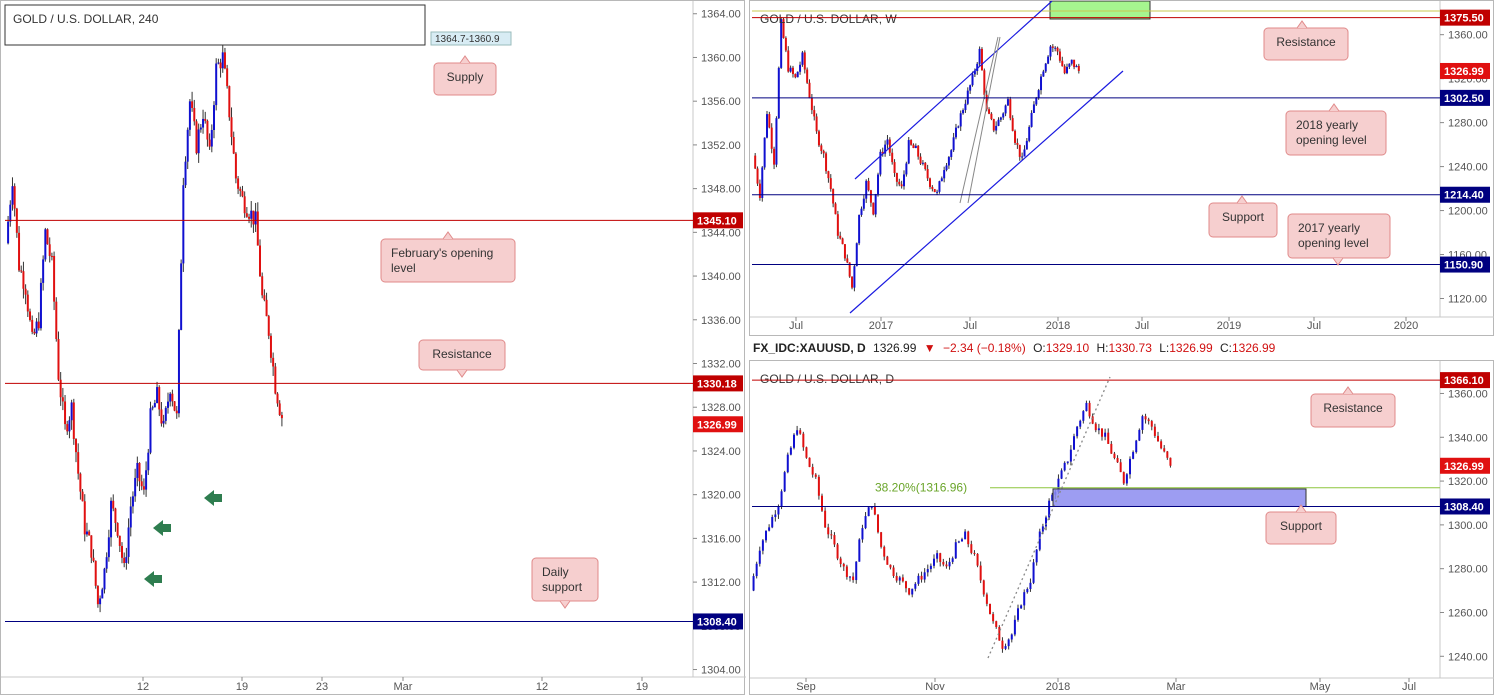  Describe the element at coordinates (1465, 70) in the screenshot. I see `last-price-tag-bg` at that location.